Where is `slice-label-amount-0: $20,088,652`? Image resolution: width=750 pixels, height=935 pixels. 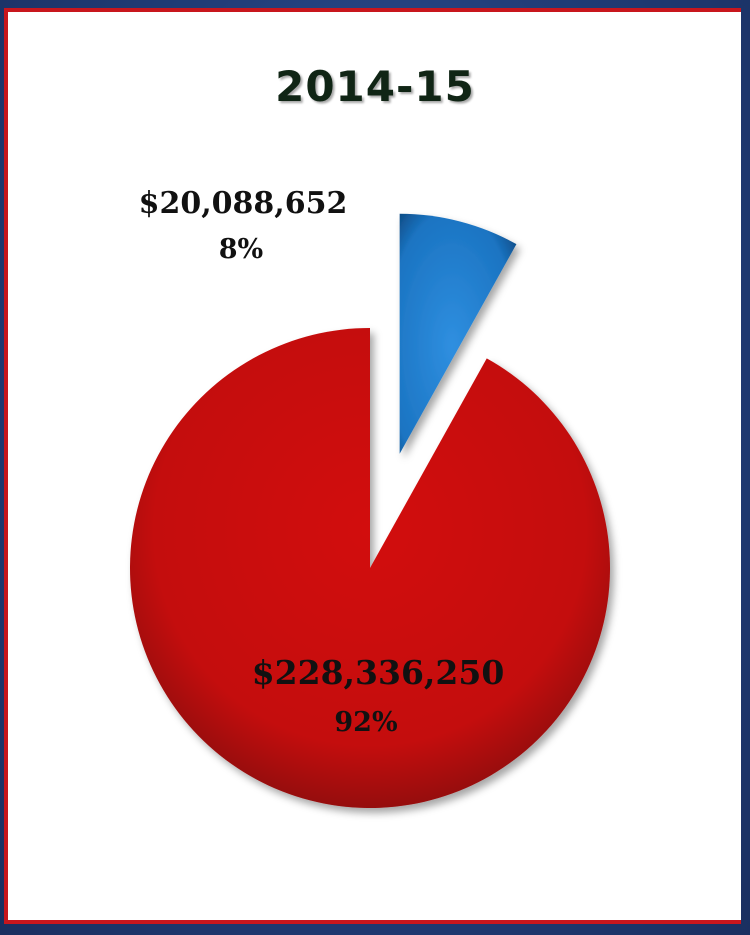 slice-label-amount-0: $20,088,652 is located at coordinates (243, 203).